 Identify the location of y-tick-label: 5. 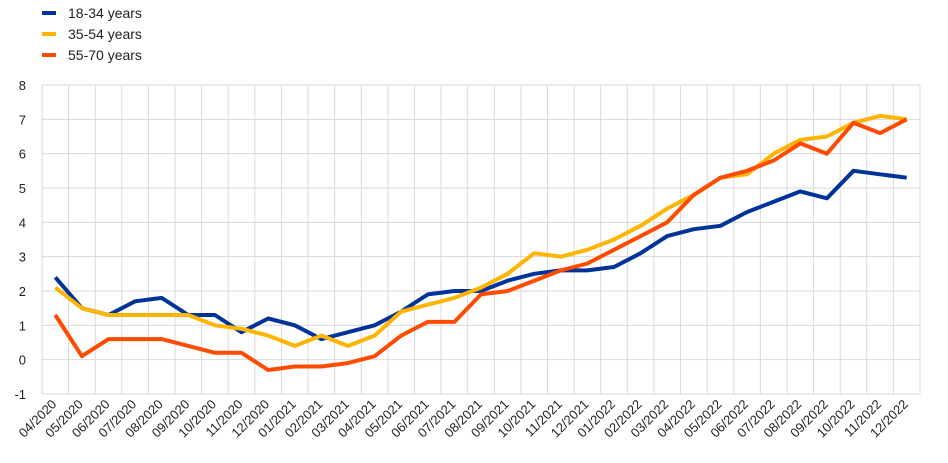
(22, 188).